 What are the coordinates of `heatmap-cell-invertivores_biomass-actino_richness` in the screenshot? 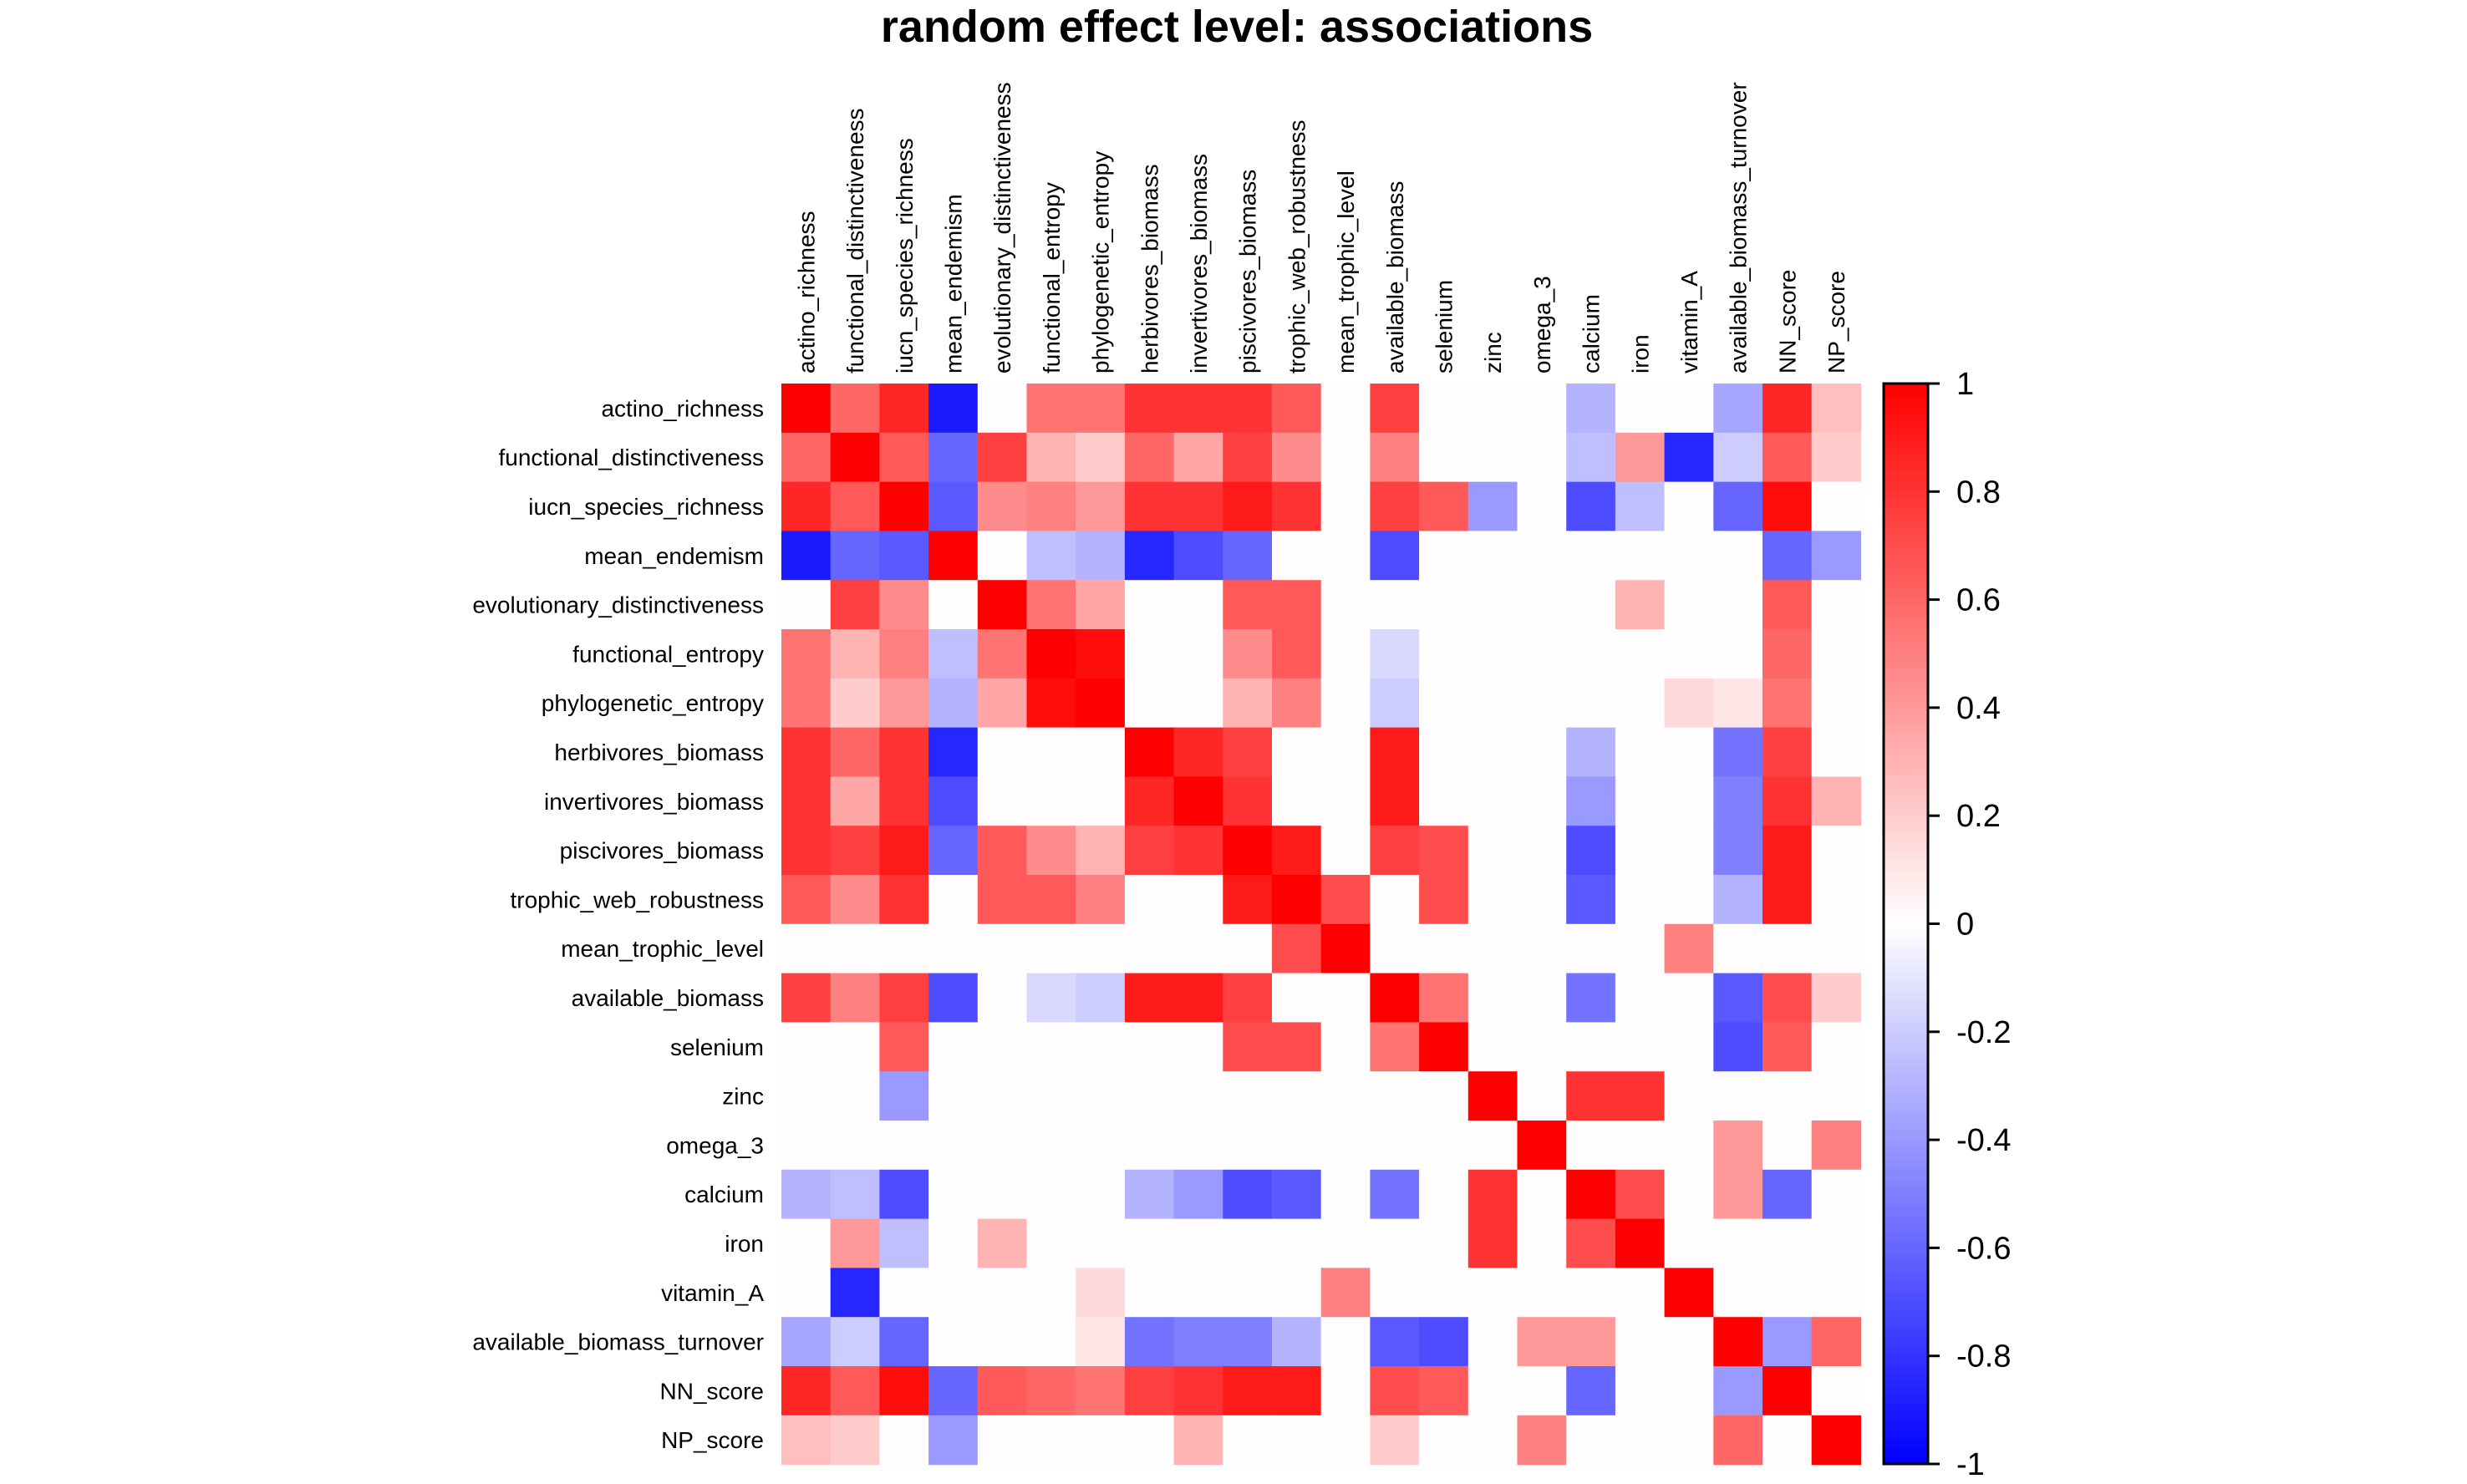 It's located at (806, 801).